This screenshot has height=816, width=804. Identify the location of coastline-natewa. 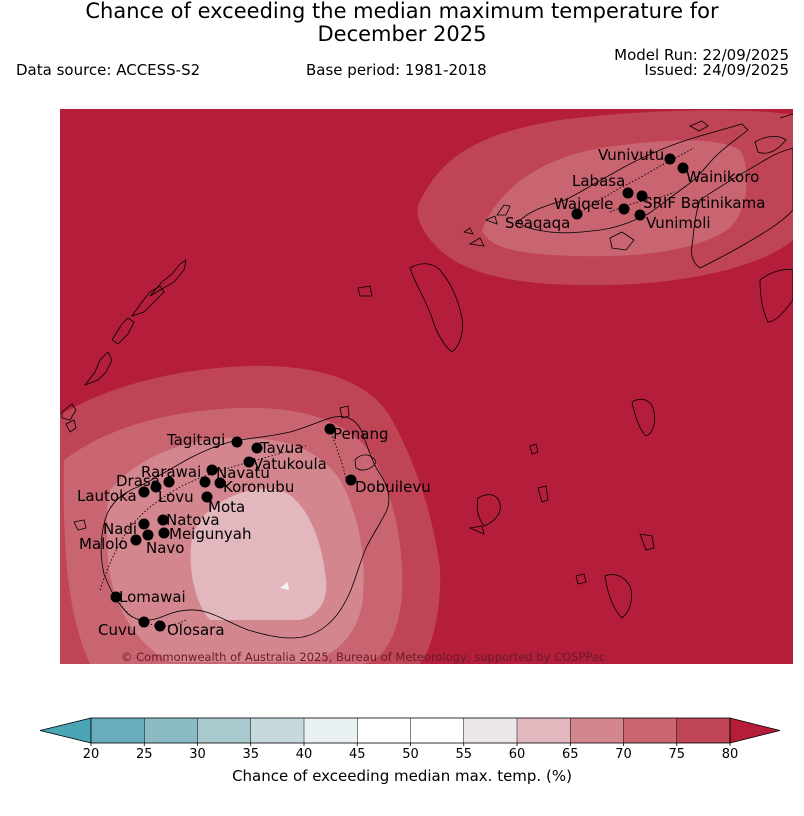
(742, 208).